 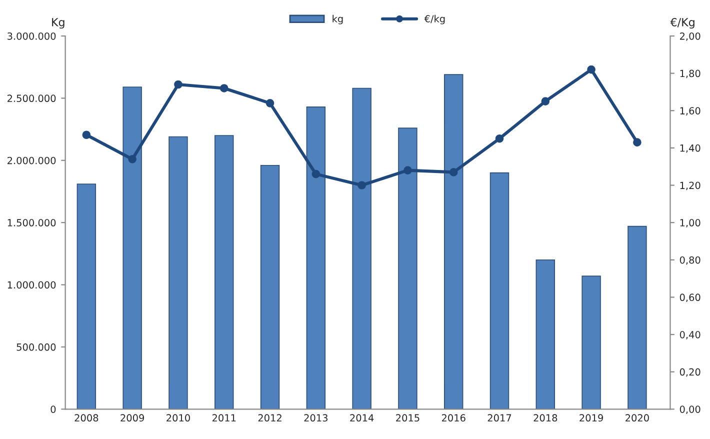 I want to click on x-tick-label: 2008, so click(x=86, y=418).